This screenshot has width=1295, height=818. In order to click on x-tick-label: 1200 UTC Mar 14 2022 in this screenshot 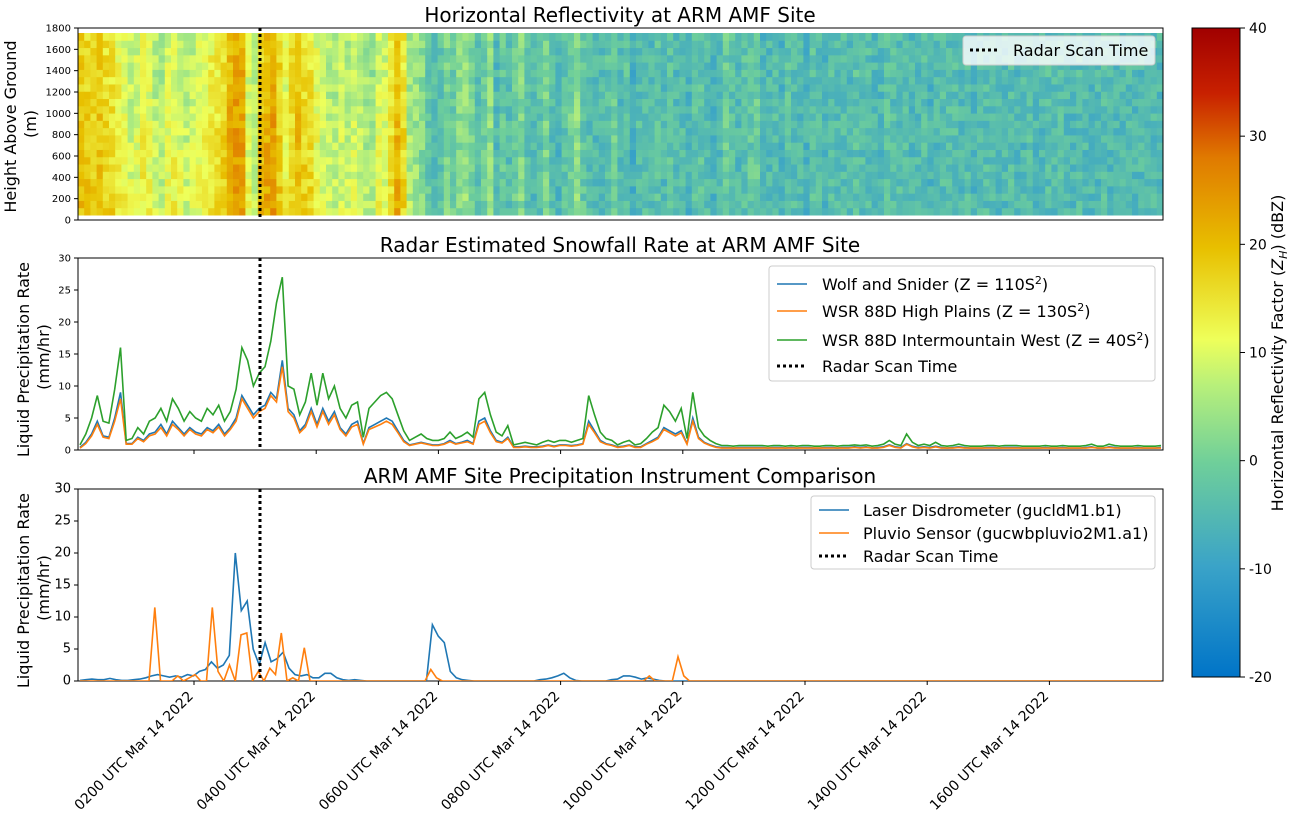, I will do `click(745, 751)`.